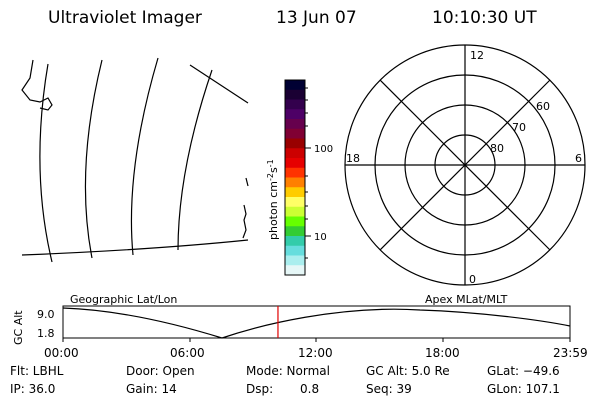 The height and width of the screenshot is (400, 600). Describe the element at coordinates (497, 148) in the screenshot. I see `lat-label-80: 80` at that location.